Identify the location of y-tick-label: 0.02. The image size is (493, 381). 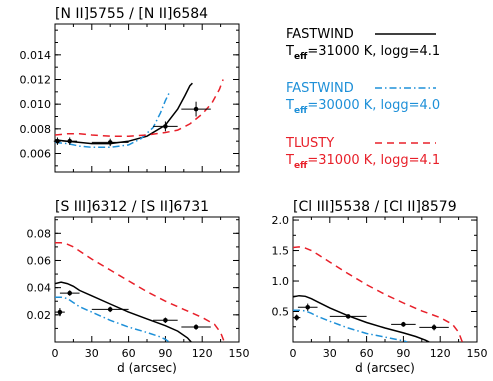
(39, 315).